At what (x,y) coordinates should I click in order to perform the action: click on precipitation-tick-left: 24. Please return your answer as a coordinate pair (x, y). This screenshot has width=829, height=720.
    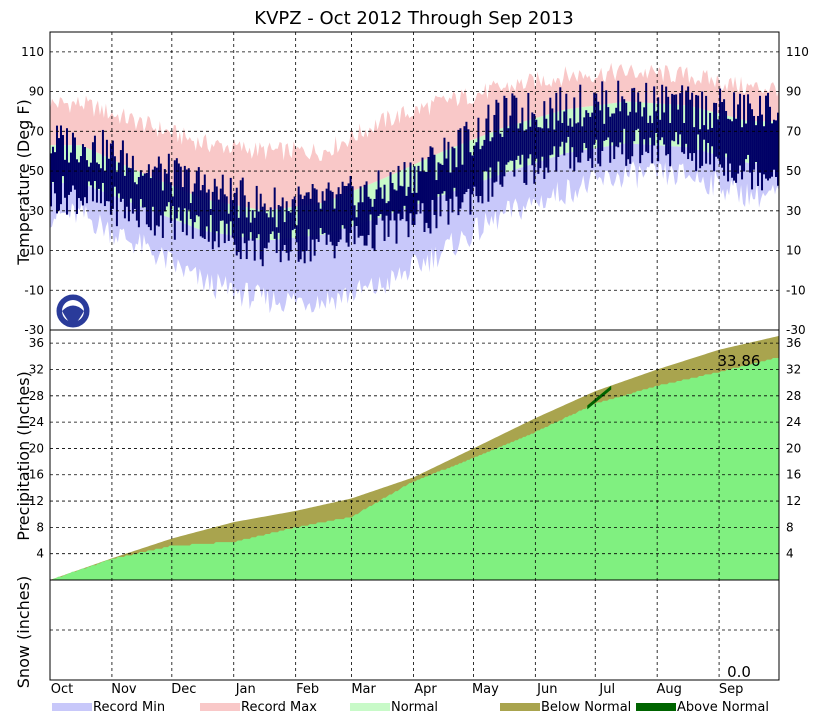
    Looking at the image, I should click on (36, 422).